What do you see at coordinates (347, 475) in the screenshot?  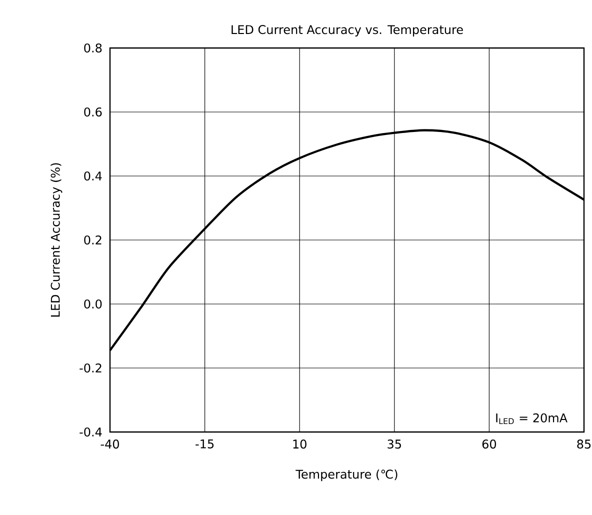 I see `x-axis-title: Temperature (℃)` at bounding box center [347, 475].